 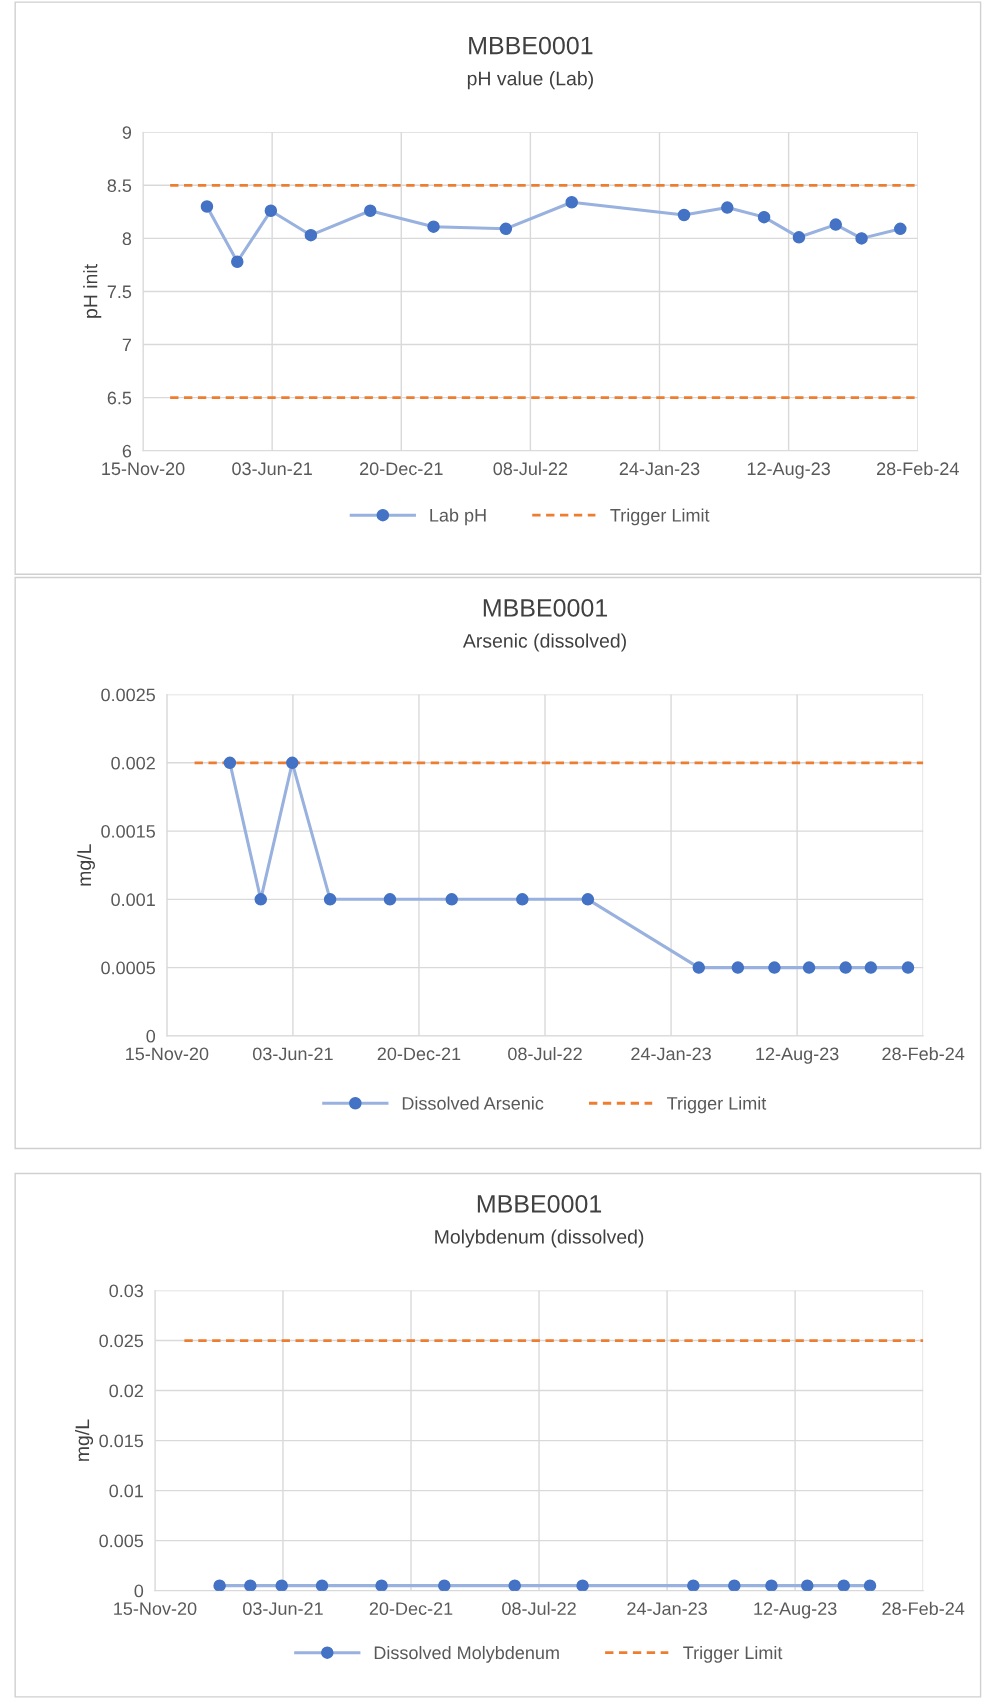 I want to click on chart-subtitle: Molybdenum (dissolved), so click(x=539, y=1238).